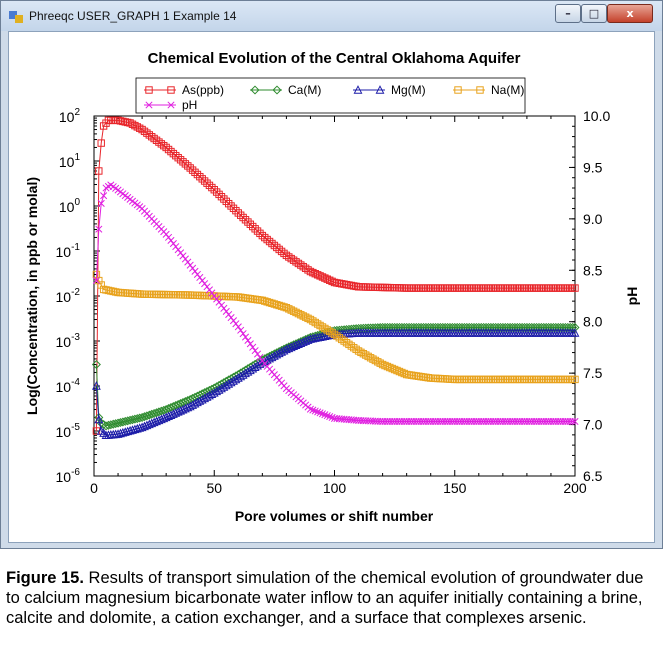  I want to click on caption-label: Figure 15., so click(45, 578).